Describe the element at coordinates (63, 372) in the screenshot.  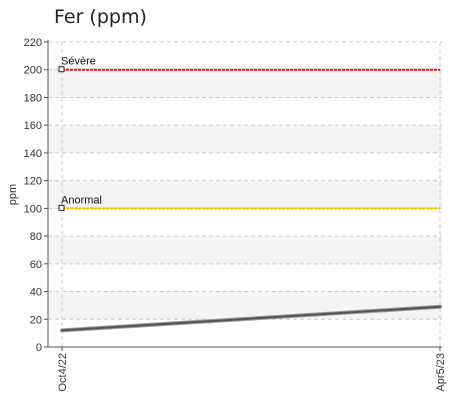
I see `x-tick-label: Oct4/22` at that location.